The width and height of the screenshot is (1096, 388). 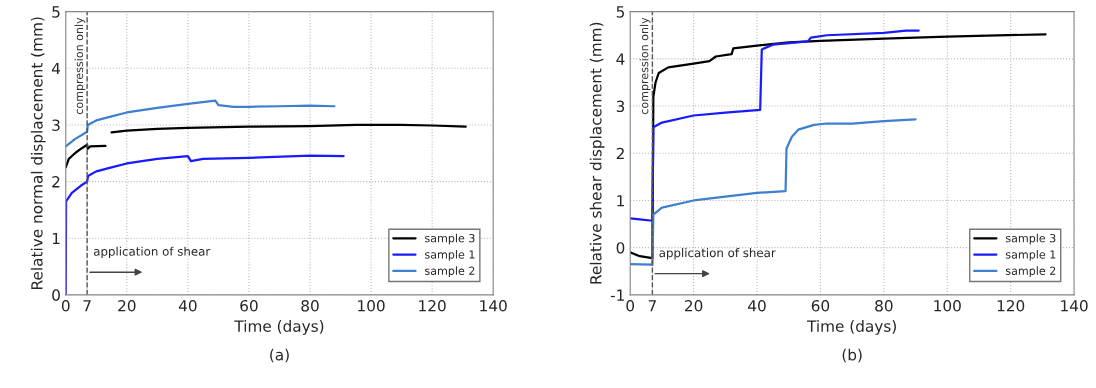 I want to click on text: (a), so click(x=279, y=355).